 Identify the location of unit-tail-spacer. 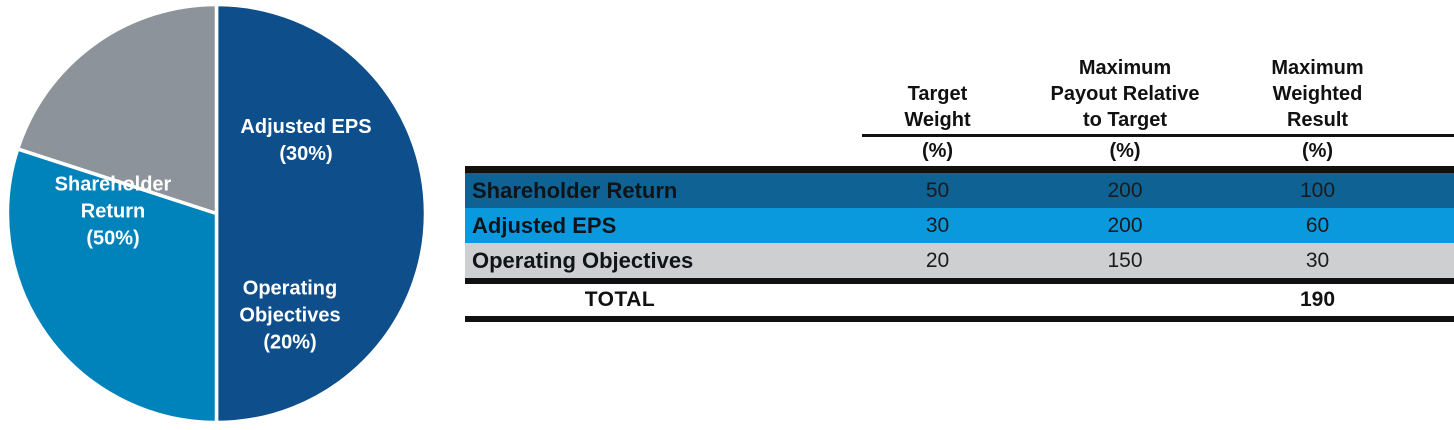
(1434, 151).